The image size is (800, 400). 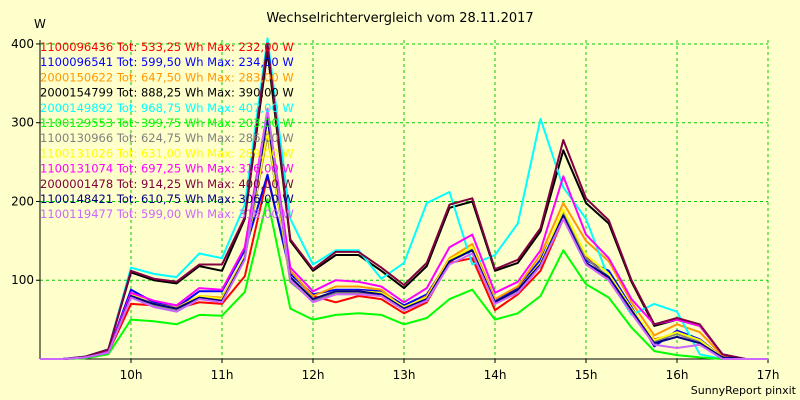 What do you see at coordinates (167, 123) in the screenshot?
I see `legend-item: 1100129553 Tot: 399,75 Wh Max: 203,00 W` at bounding box center [167, 123].